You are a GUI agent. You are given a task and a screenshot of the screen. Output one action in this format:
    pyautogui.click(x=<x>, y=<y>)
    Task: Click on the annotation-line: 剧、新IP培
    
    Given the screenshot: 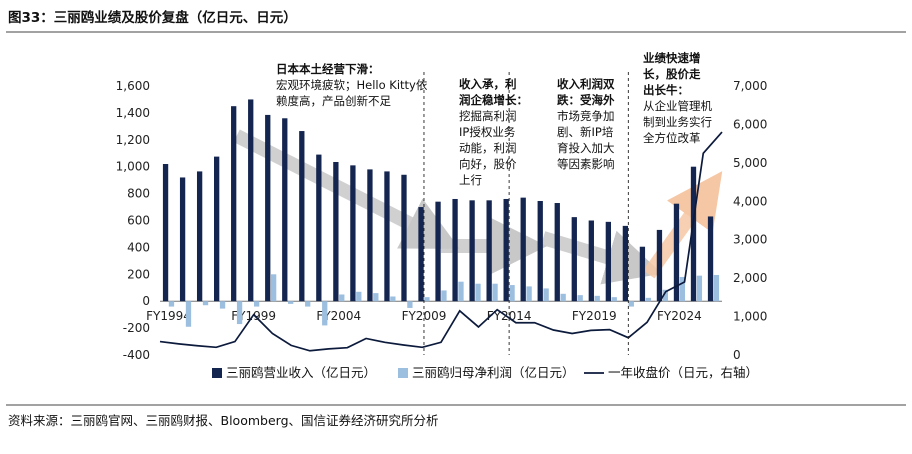 What is the action you would take?
    pyautogui.click(x=585, y=132)
    